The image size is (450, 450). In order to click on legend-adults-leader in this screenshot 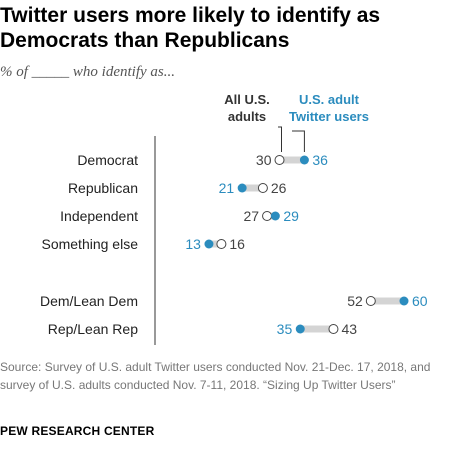, I will do `click(280, 139)`.